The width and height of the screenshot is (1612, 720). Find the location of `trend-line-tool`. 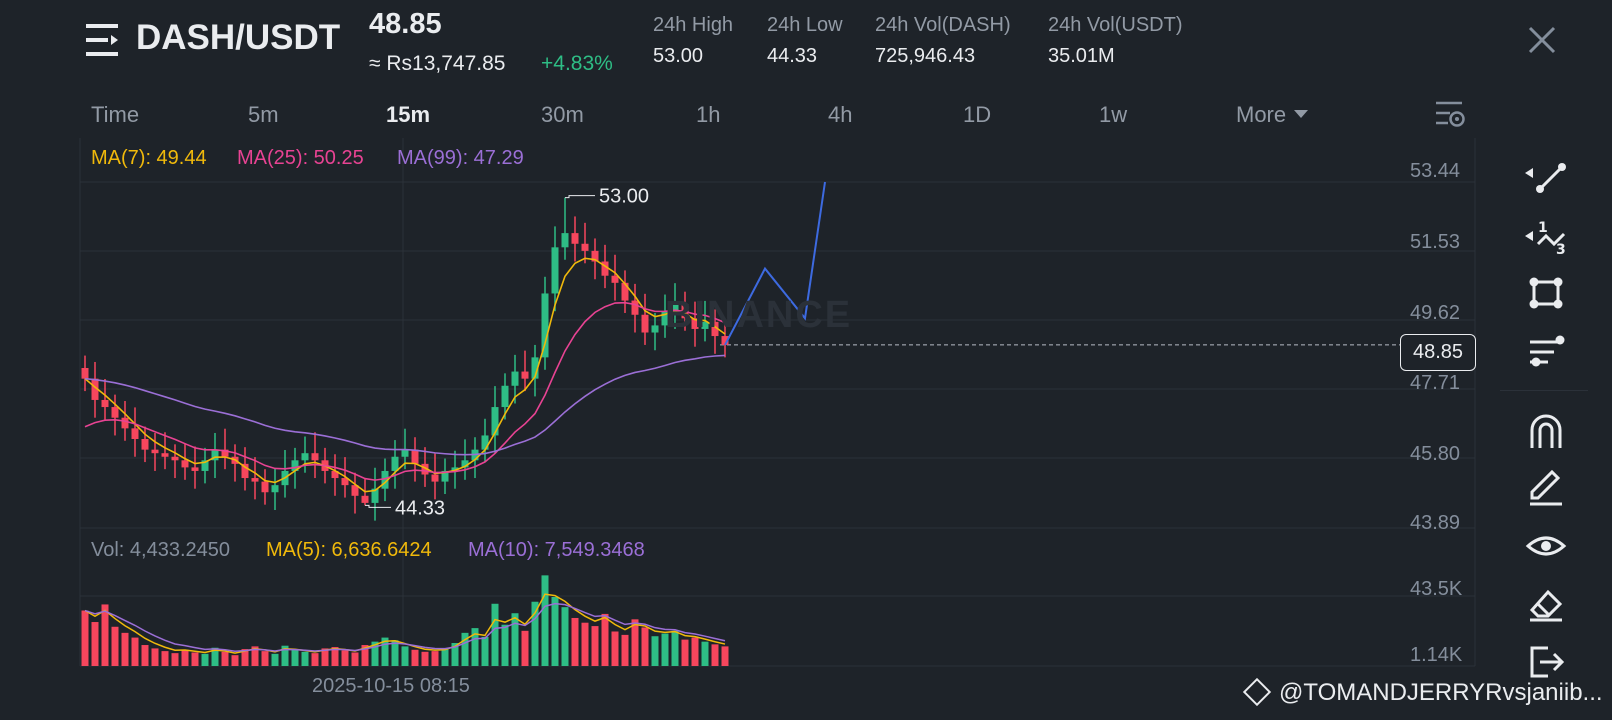

trend-line-tool is located at coordinates (1546, 177).